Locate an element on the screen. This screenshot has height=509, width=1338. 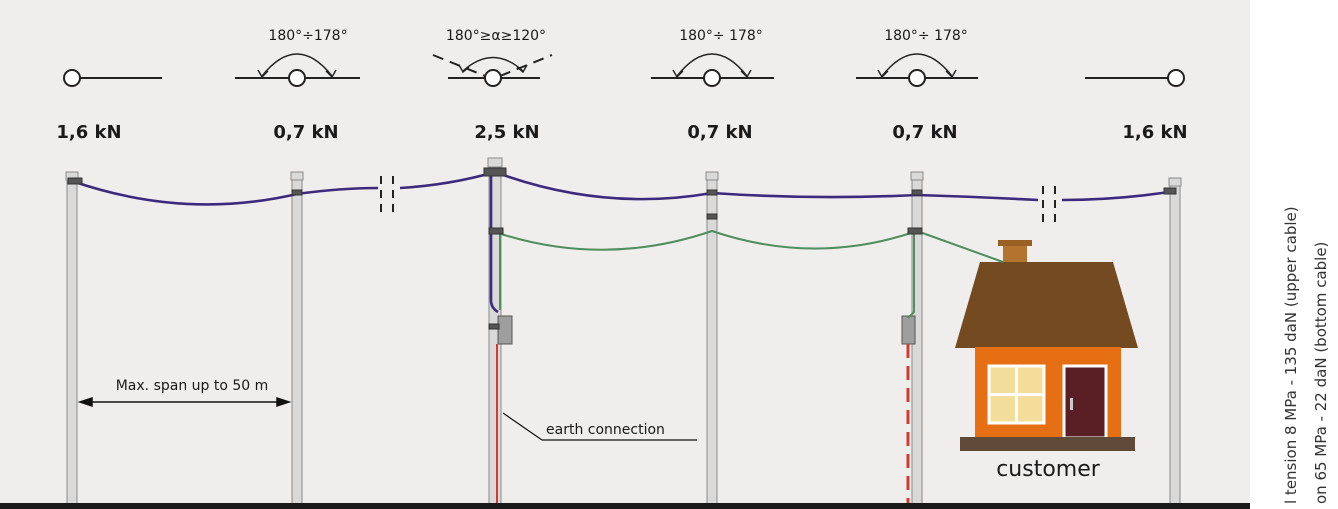
customer-house is located at coordinates (1046, 345).